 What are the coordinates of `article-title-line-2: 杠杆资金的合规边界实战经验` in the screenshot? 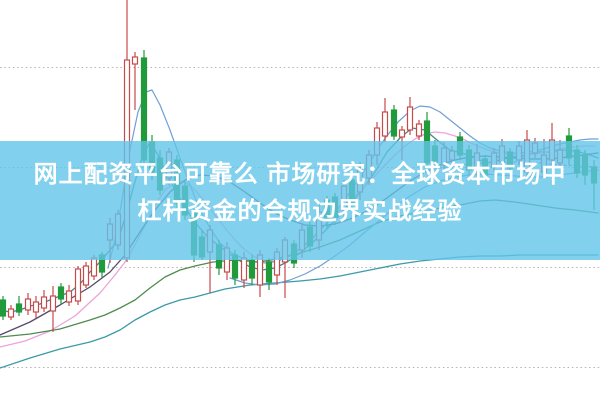 It's located at (300, 211).